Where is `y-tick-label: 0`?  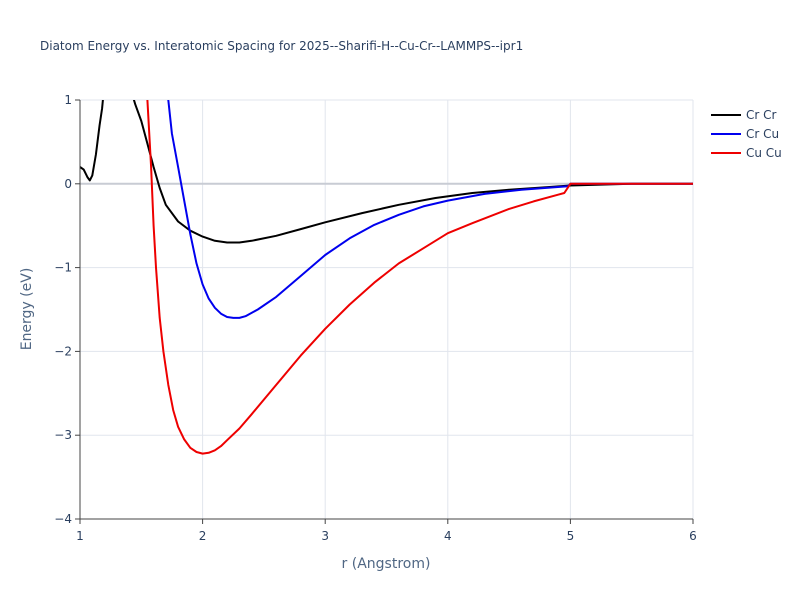 y-tick-label: 0 is located at coordinates (68, 184).